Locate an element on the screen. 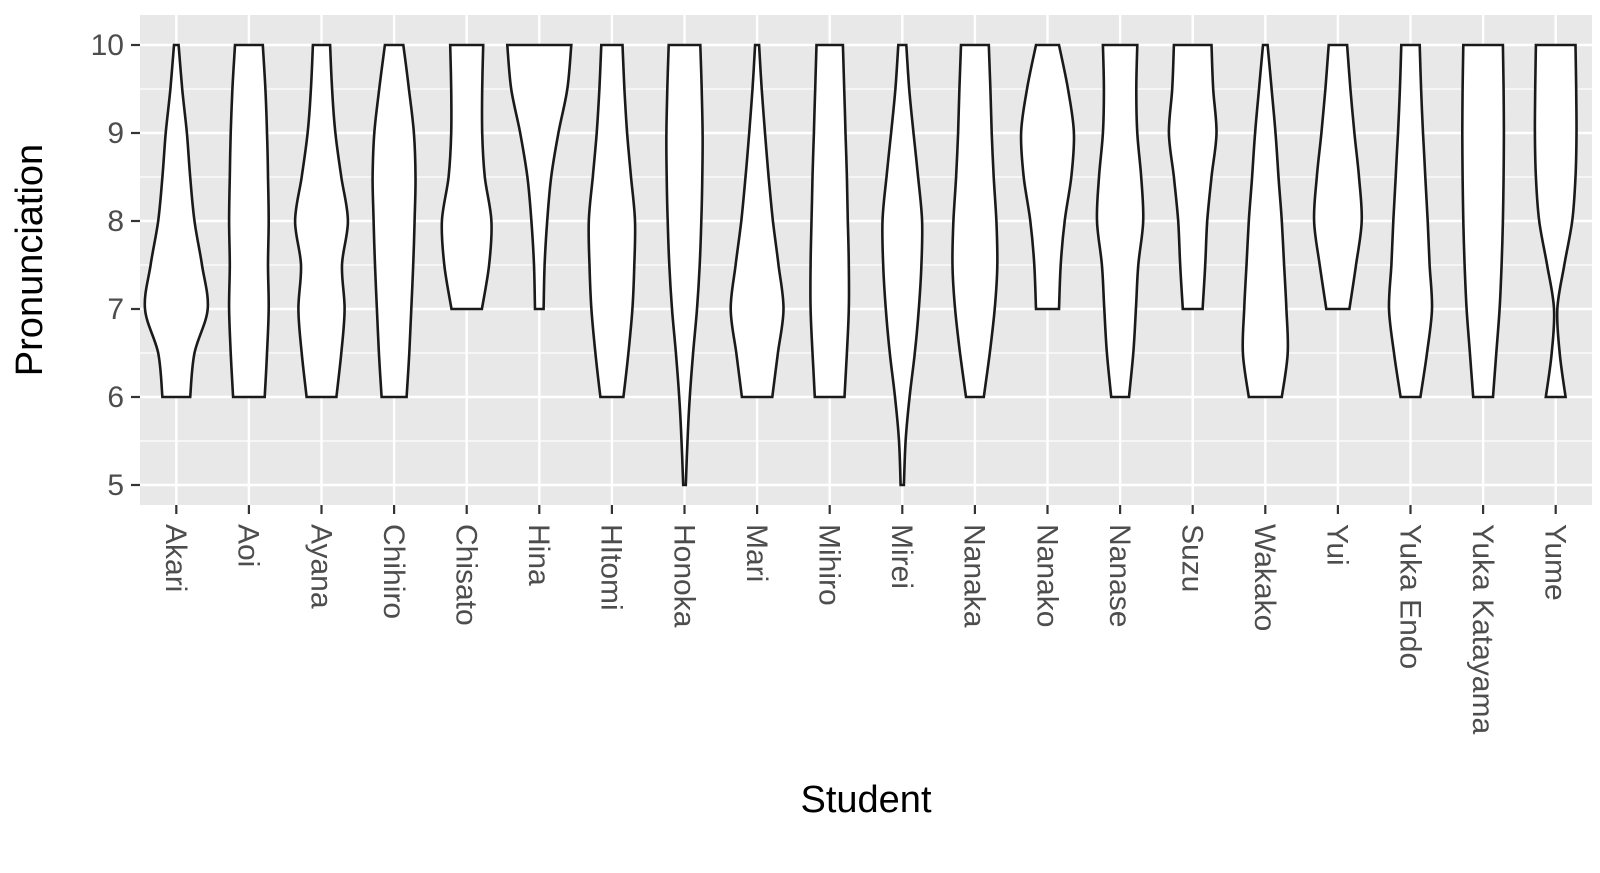 This screenshot has height=873, width=1600. violin-hitomi is located at coordinates (612, 221).